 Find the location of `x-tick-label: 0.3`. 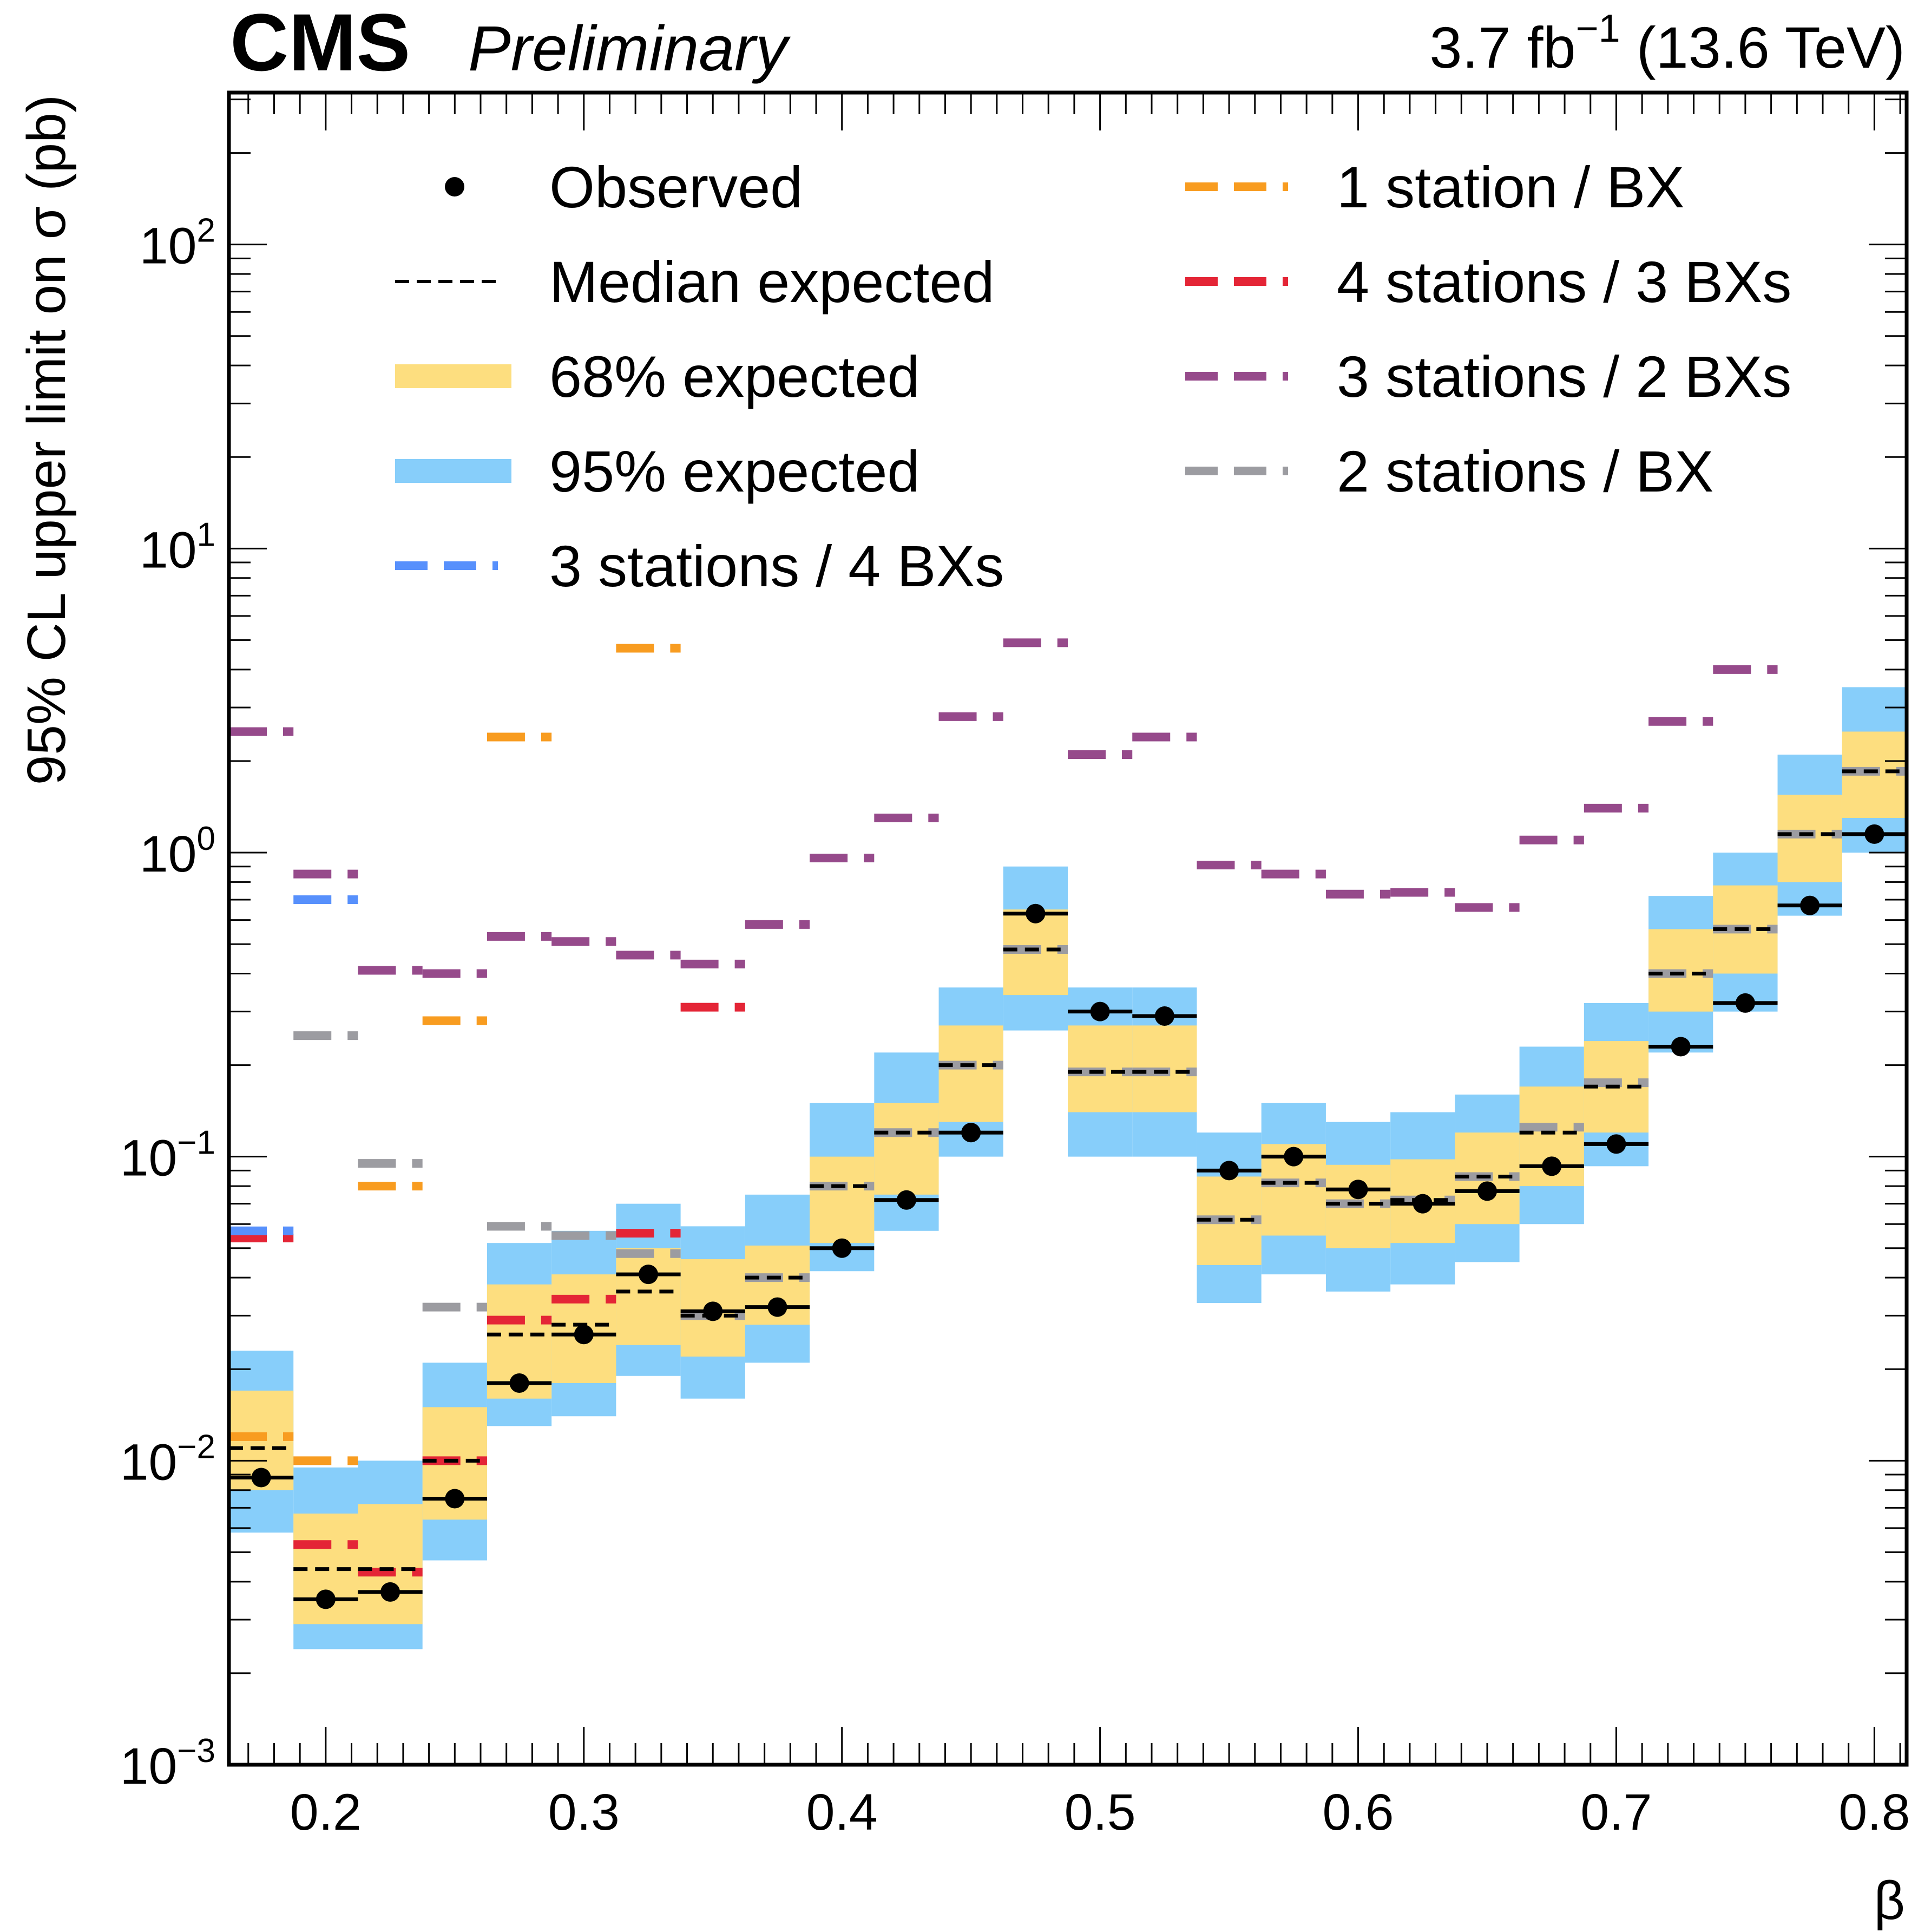

x-tick-label: 0.3 is located at coordinates (584, 1813).